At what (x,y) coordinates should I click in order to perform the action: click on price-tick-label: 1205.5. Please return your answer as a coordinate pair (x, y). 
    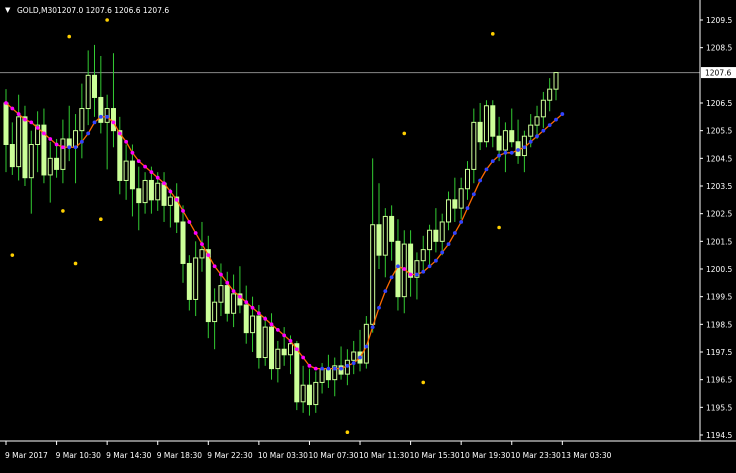
    Looking at the image, I should click on (719, 131).